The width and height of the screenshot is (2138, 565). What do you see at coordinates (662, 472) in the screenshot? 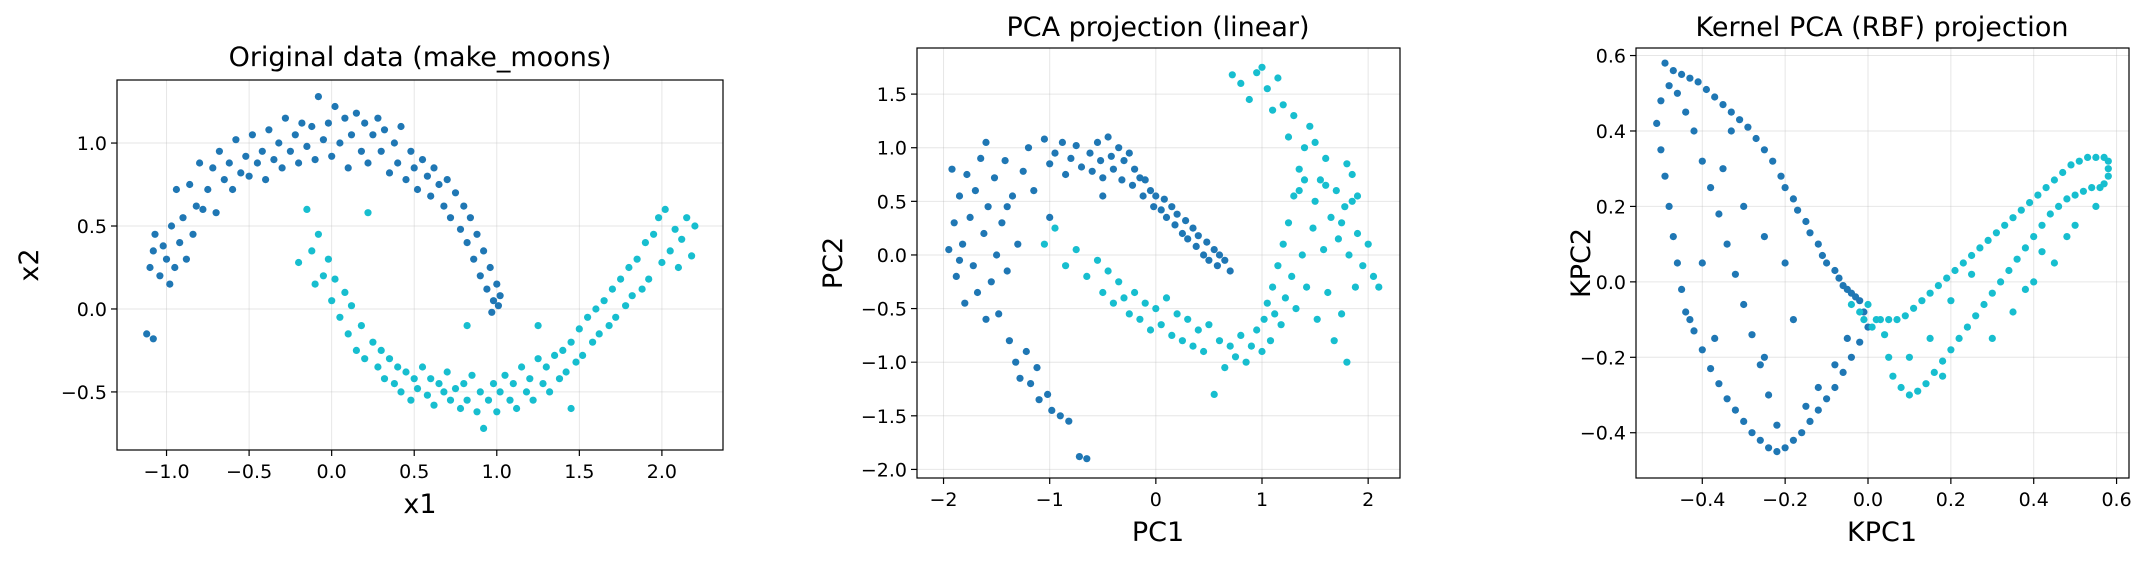
I see `x-tick-label: 2.0` at bounding box center [662, 472].